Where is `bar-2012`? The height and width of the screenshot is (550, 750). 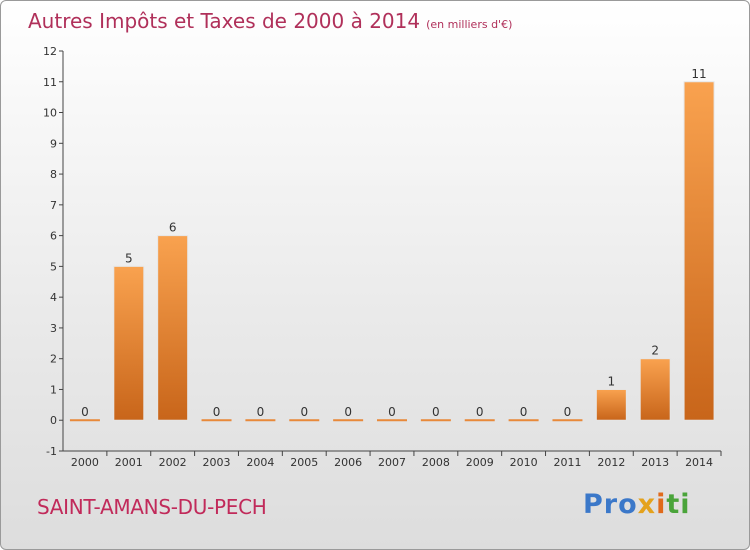
bar-2012 is located at coordinates (611, 404).